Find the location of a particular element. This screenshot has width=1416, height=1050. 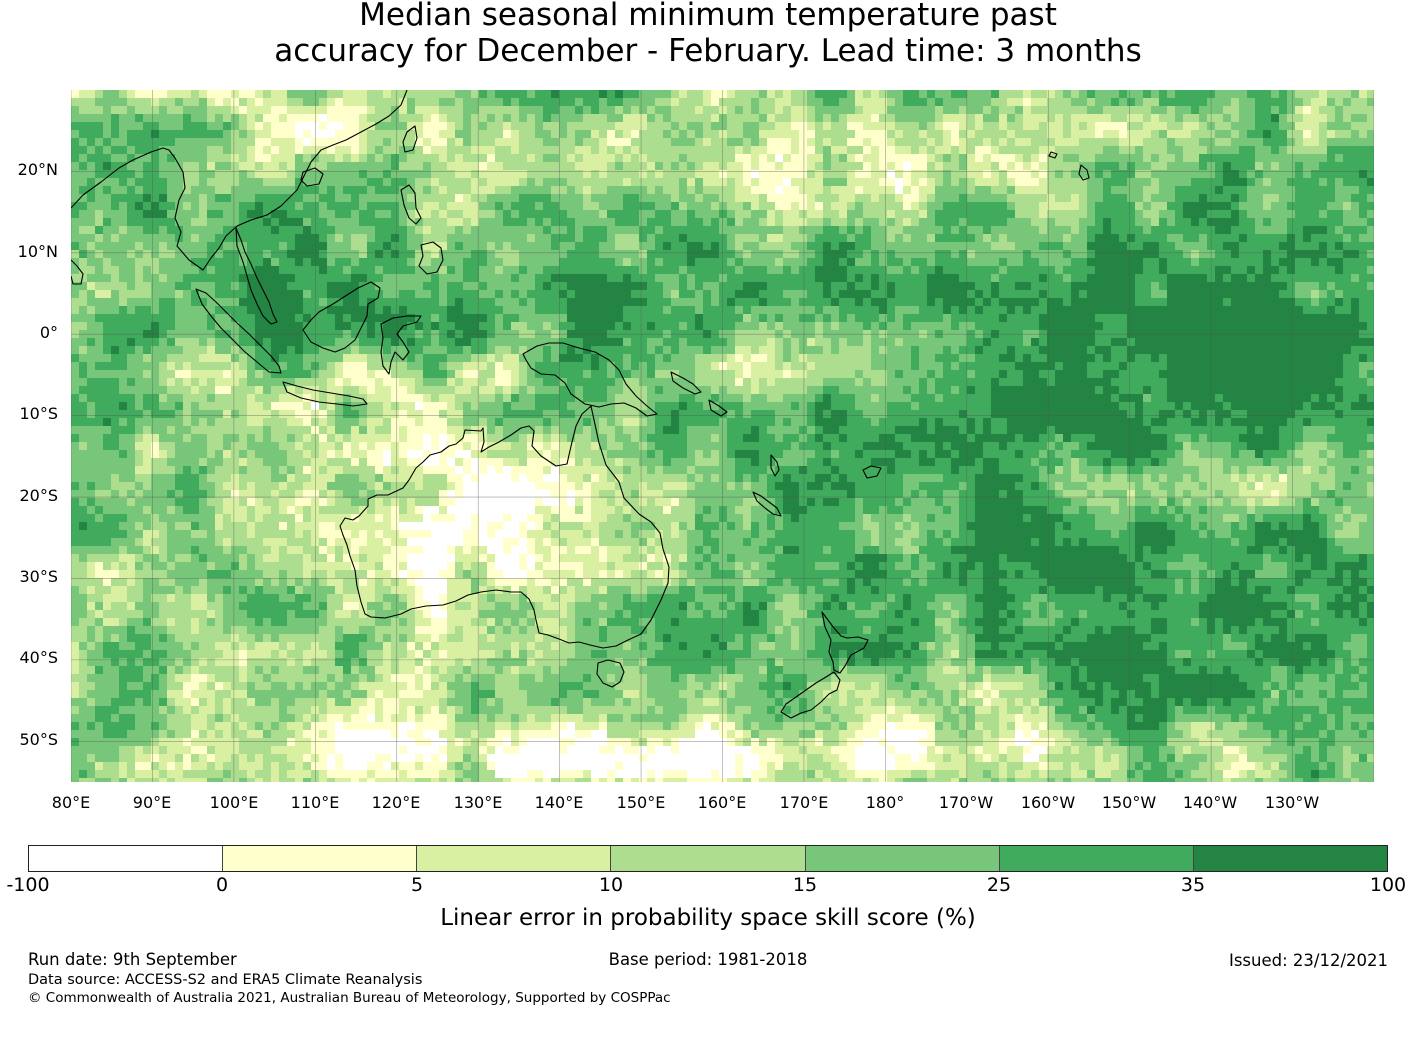

lat-label-10n: 10°N is located at coordinates (37, 251).